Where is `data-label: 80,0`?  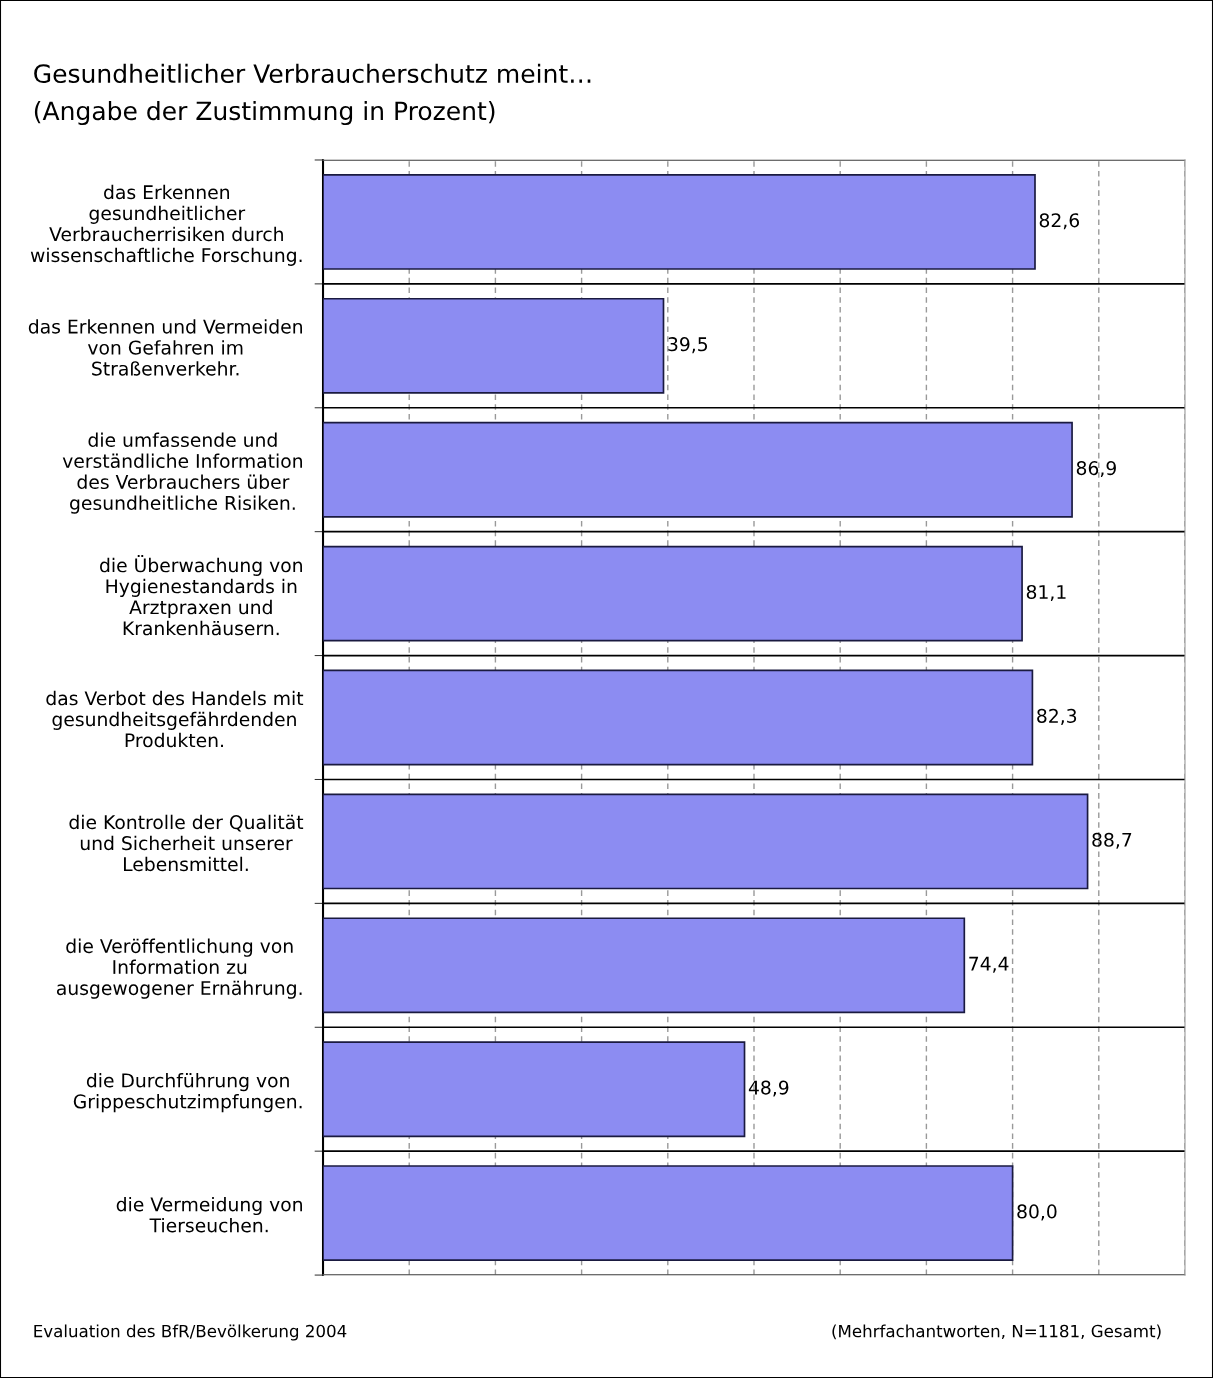 data-label: 80,0 is located at coordinates (1037, 1212).